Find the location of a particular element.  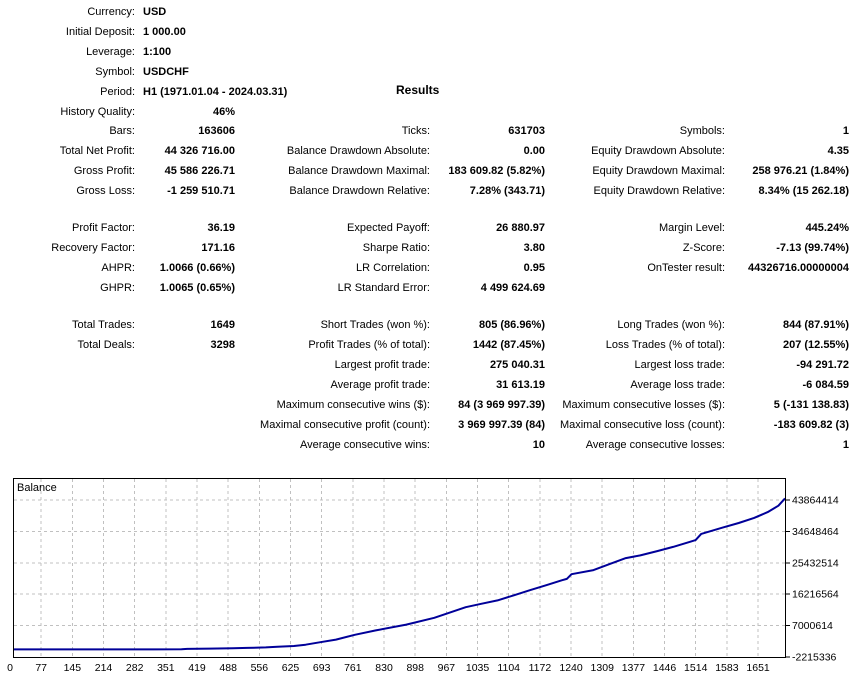

info-value: USD is located at coordinates (155, 12).